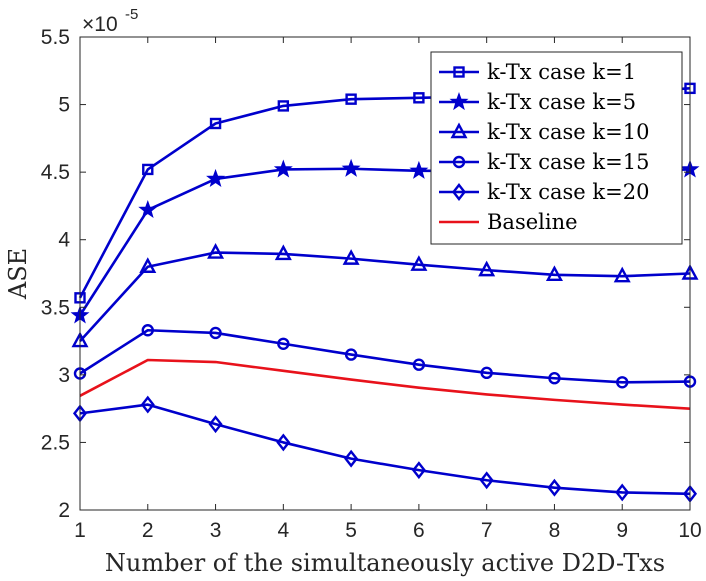 Image resolution: width=706 pixels, height=581 pixels. Describe the element at coordinates (80, 530) in the screenshot. I see `x-tick-label-1: 1` at that location.